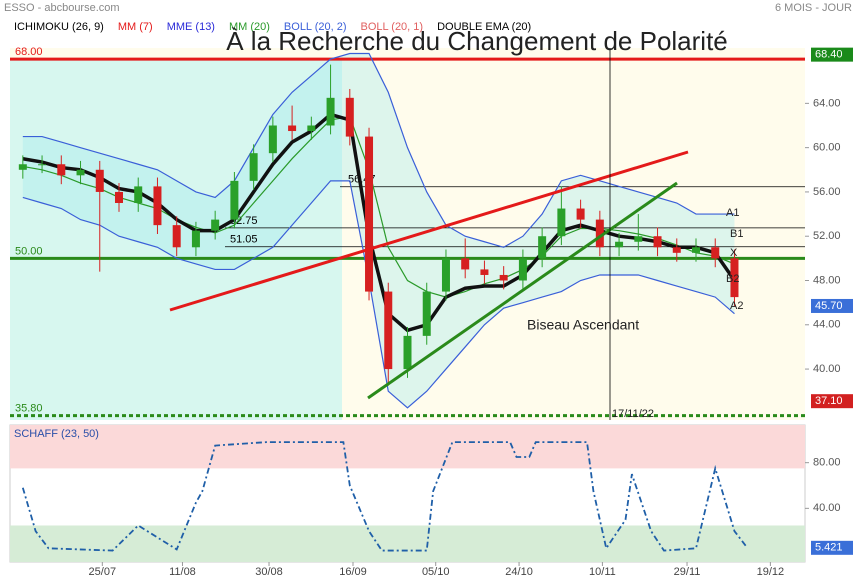  Describe the element at coordinates (249, 27) in the screenshot. I see `legend-entry: MM (20)` at that location.